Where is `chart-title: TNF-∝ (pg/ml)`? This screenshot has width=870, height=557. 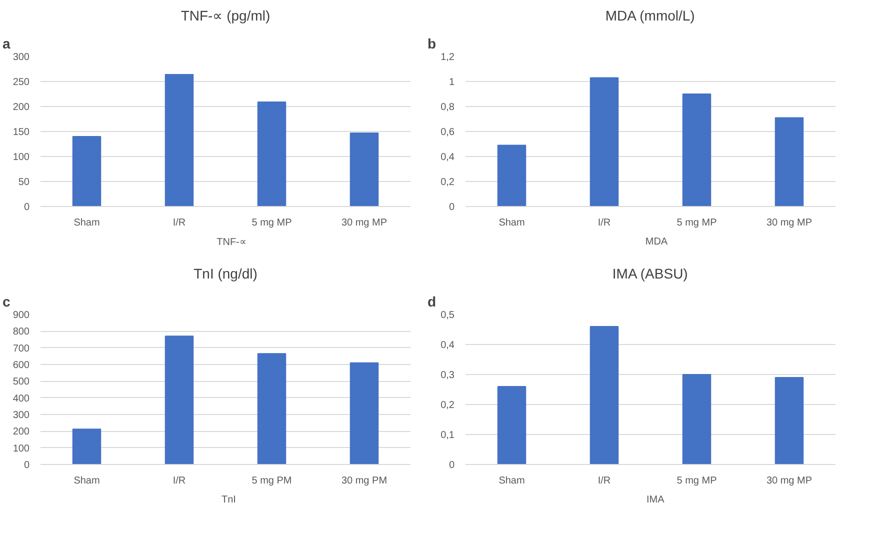
chart-title: TNF-∝ (pg/ml) is located at coordinates (225, 16).